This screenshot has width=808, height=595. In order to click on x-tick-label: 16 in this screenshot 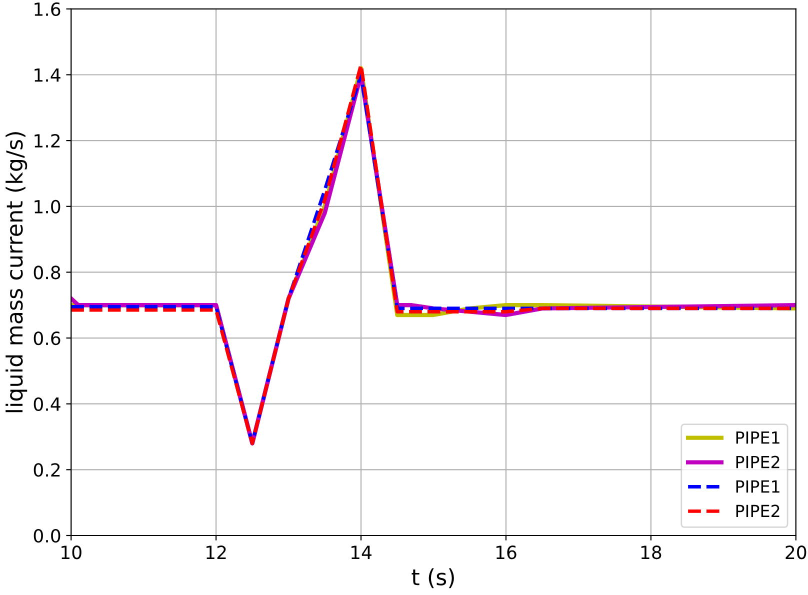, I will do `click(506, 553)`.